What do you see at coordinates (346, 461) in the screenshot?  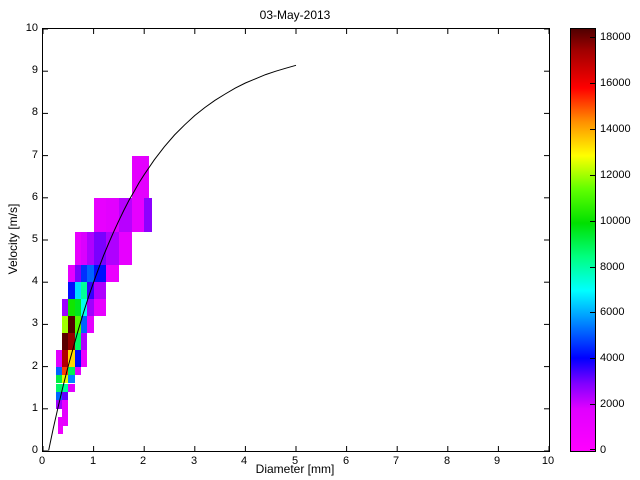 I see `x-tick-label: 6` at bounding box center [346, 461].